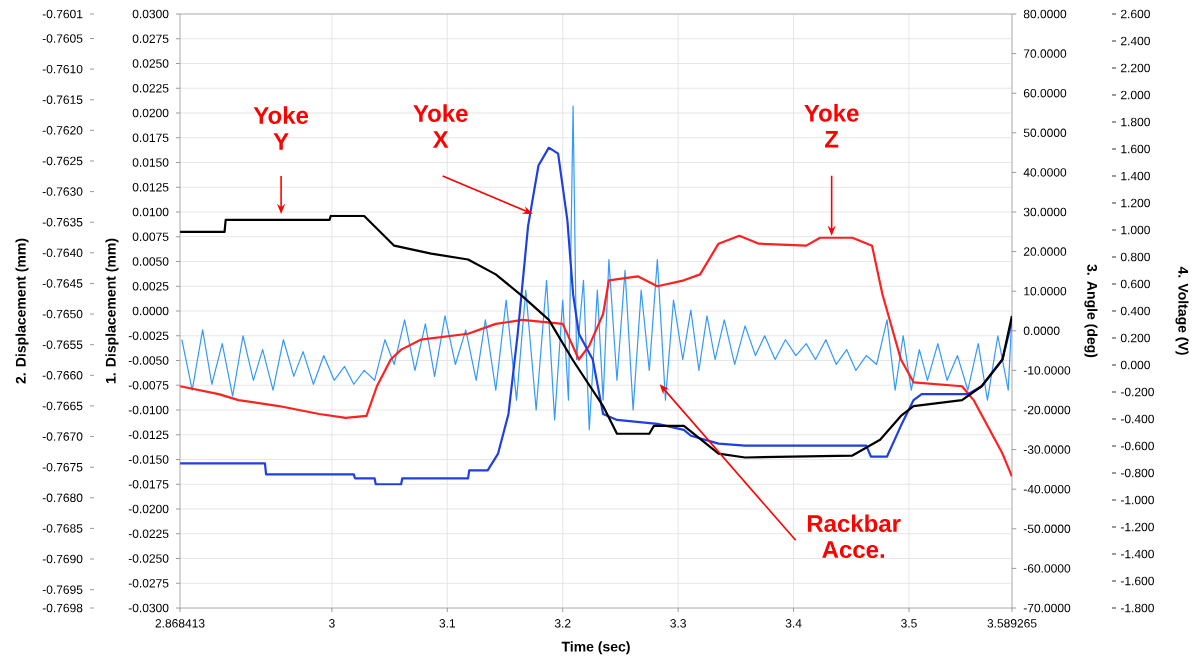 This screenshot has height=660, width=1200. What do you see at coordinates (281, 128) in the screenshot?
I see `annotation: Yoke Y` at bounding box center [281, 128].